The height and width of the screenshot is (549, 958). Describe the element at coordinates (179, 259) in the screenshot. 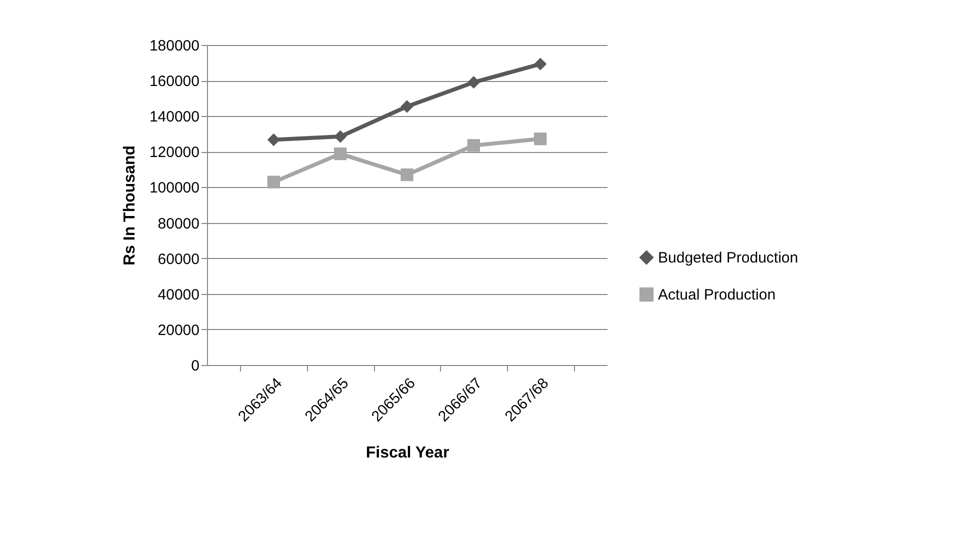

I see `y-tick-label: 60000` at that location.